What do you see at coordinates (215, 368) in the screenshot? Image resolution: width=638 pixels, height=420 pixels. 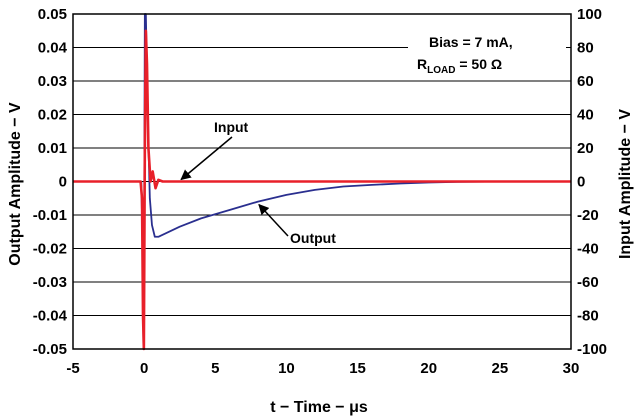 I see `x-tick-label: 5` at bounding box center [215, 368].